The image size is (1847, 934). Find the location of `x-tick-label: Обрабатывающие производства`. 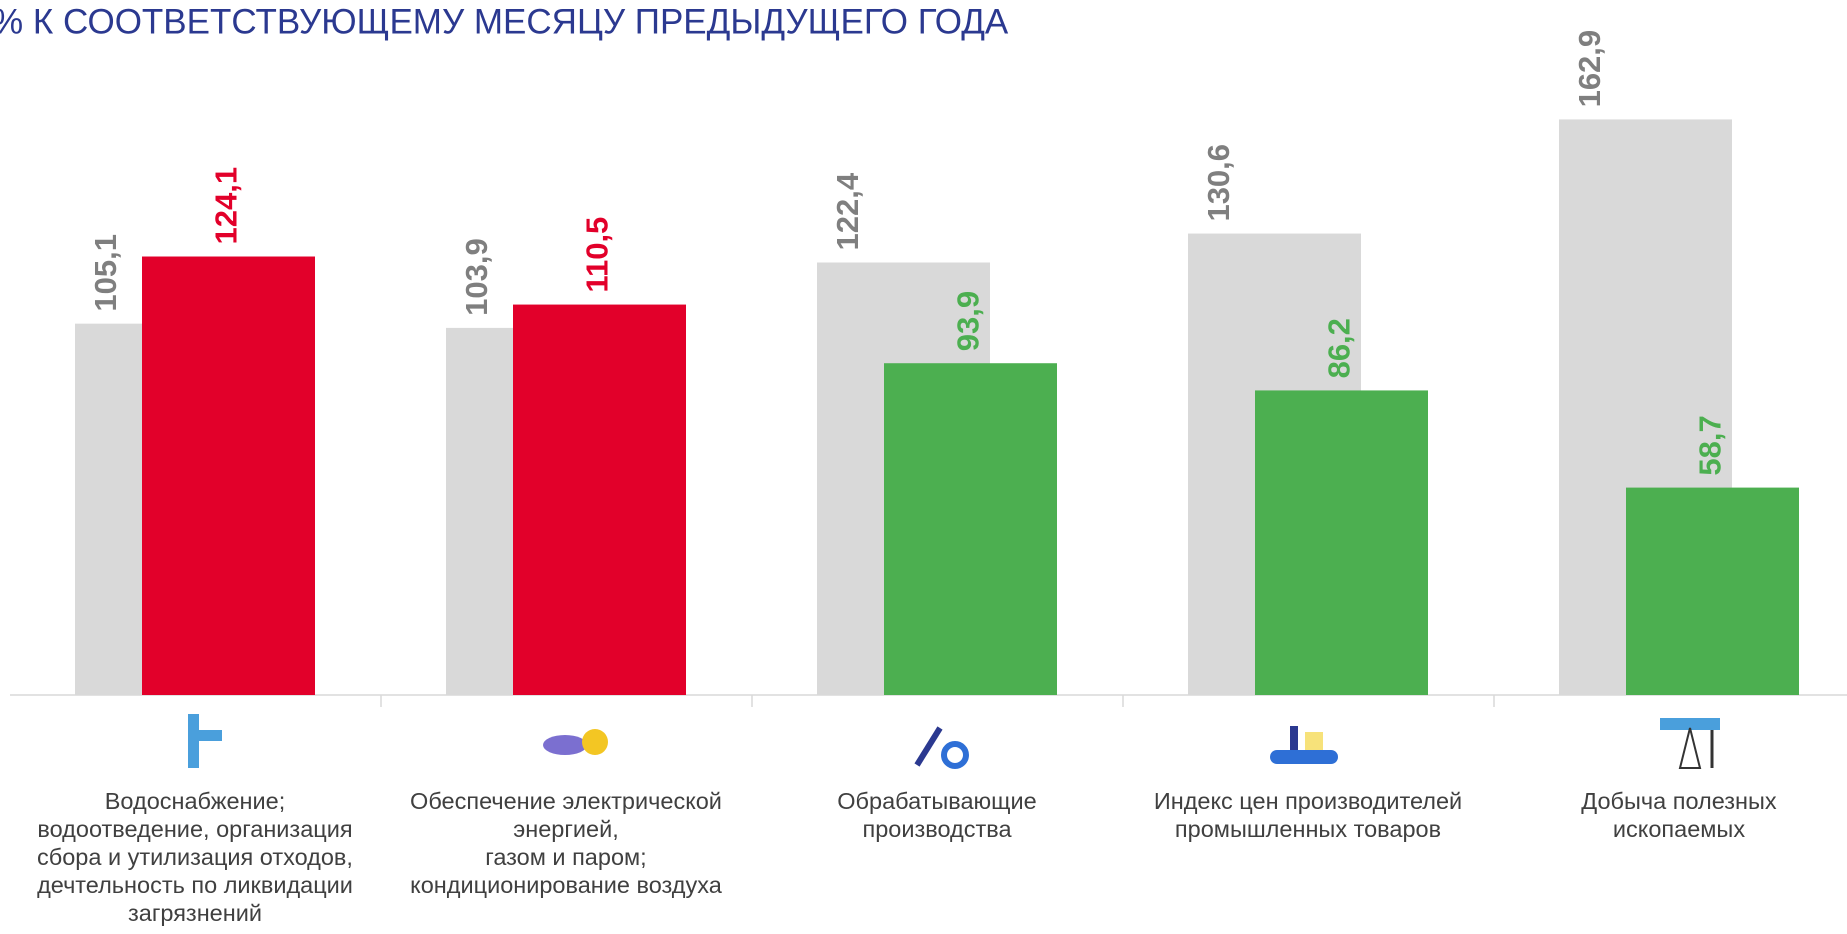

x-tick-label: Обрабатывающие производства is located at coordinates (937, 815).